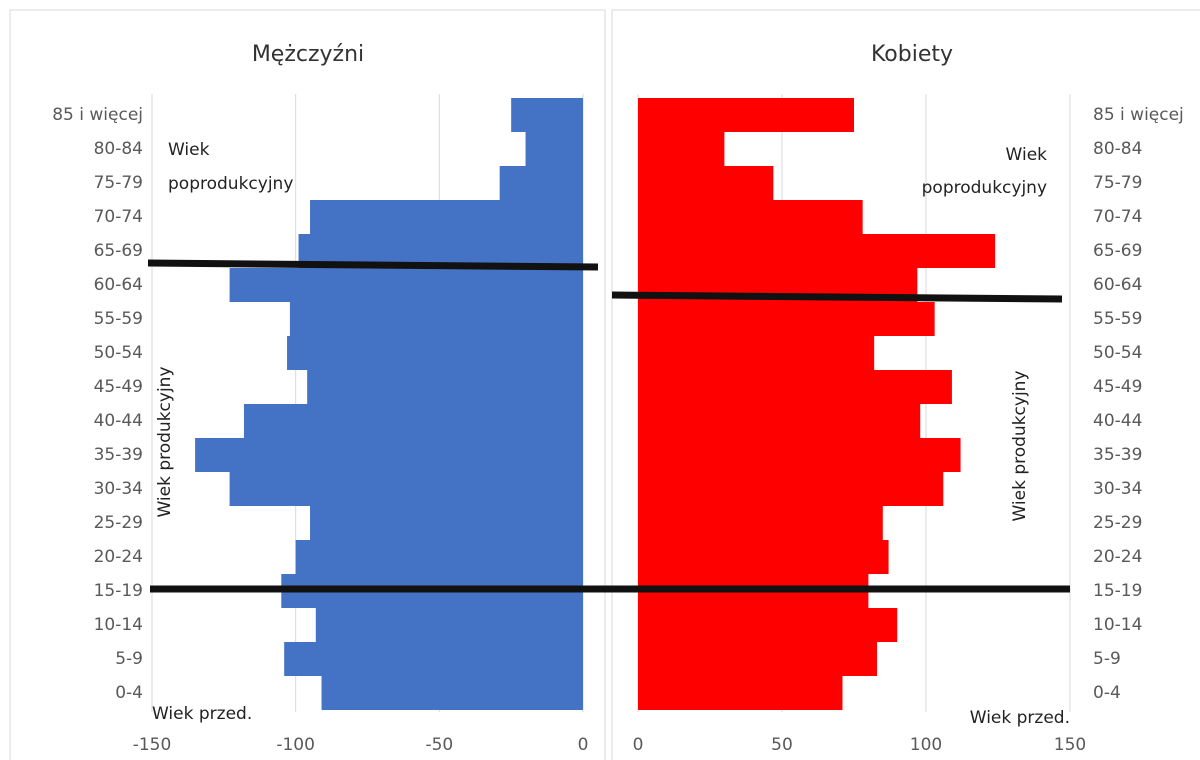 The width and height of the screenshot is (1200, 760). What do you see at coordinates (782, 745) in the screenshot?
I see `x-tick-label: 50` at bounding box center [782, 745].